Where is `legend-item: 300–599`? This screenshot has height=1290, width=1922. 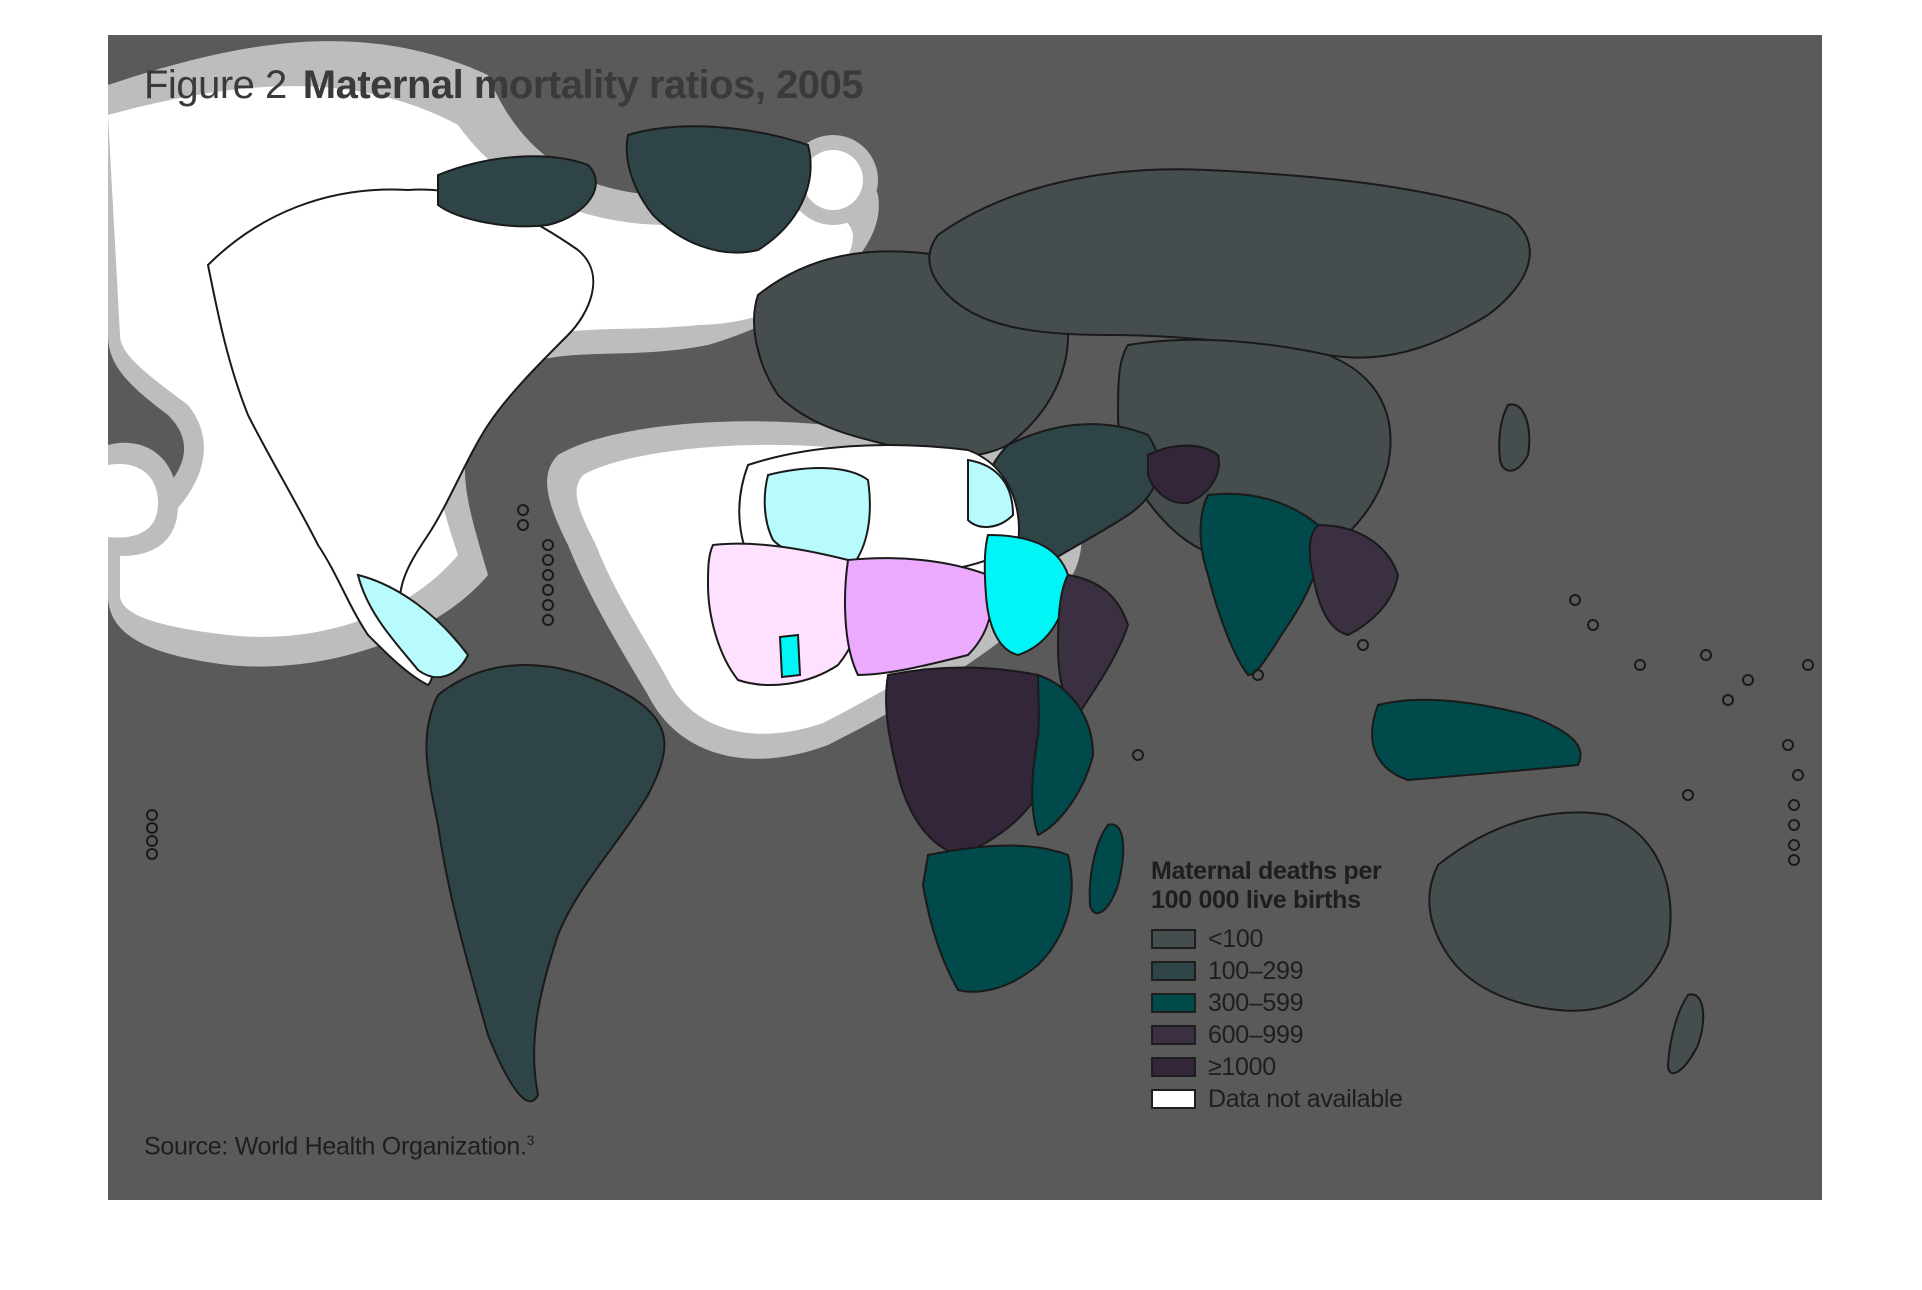 legend-item: 300–599 is located at coordinates (1281, 1003).